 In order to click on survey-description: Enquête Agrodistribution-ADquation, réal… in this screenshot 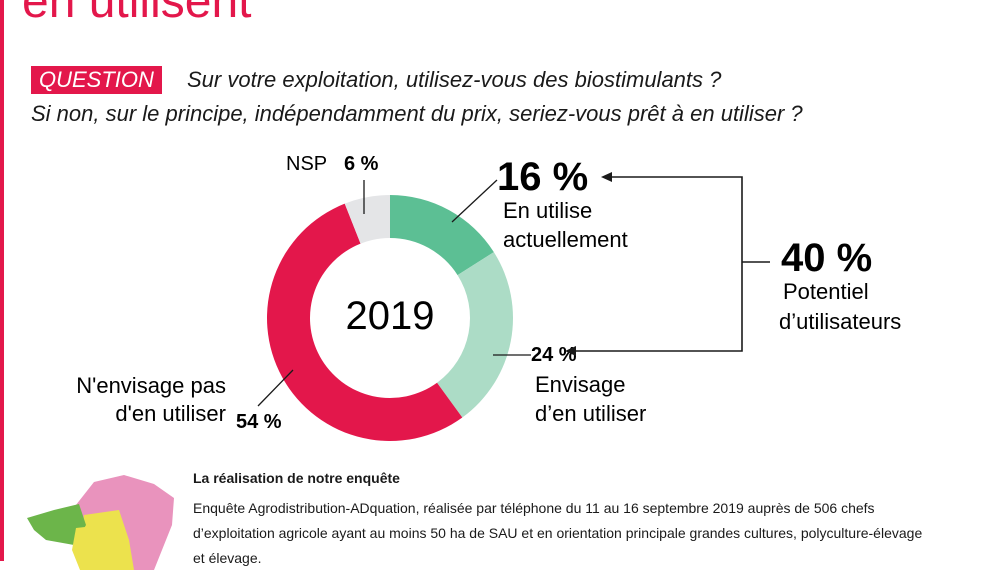, I will do `click(558, 533)`.